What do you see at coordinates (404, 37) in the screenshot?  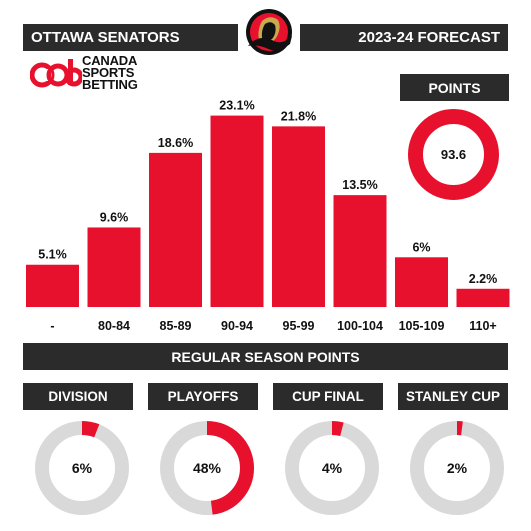 I see `forecast-title: 2023-24 FORECAST` at bounding box center [404, 37].